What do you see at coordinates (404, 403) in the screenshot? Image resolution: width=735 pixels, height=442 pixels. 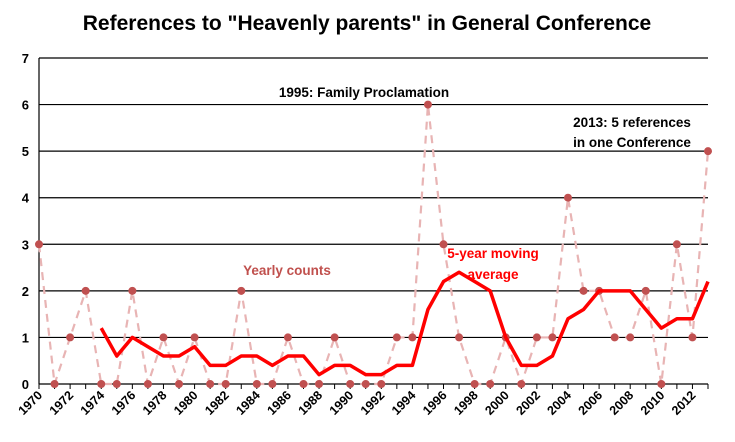 I see `x-tick-label: 1994` at bounding box center [404, 403].